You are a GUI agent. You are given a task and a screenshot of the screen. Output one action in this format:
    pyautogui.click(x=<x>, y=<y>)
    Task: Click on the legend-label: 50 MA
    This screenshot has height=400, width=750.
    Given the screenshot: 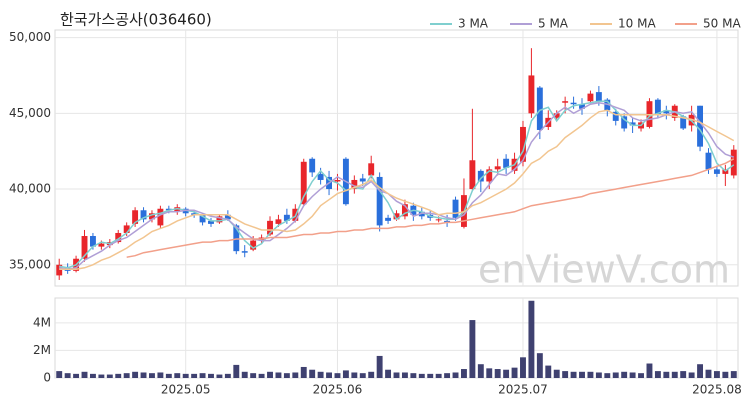 What is the action you would take?
    pyautogui.click(x=722, y=24)
    